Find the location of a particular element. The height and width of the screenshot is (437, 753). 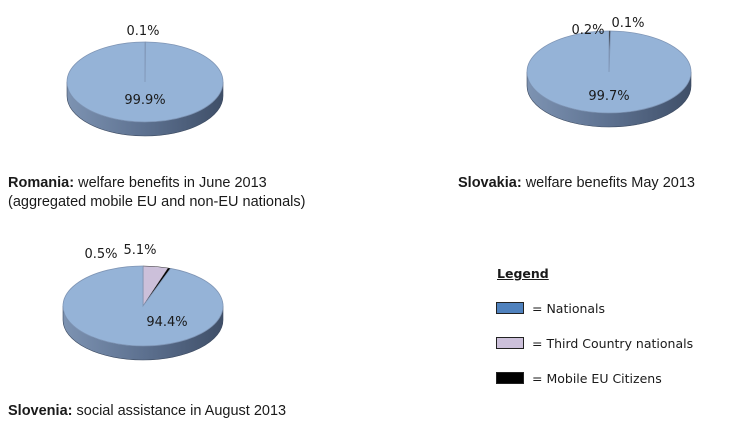

data-label-slovakia-nationals: 99.7% is located at coordinates (608, 96).